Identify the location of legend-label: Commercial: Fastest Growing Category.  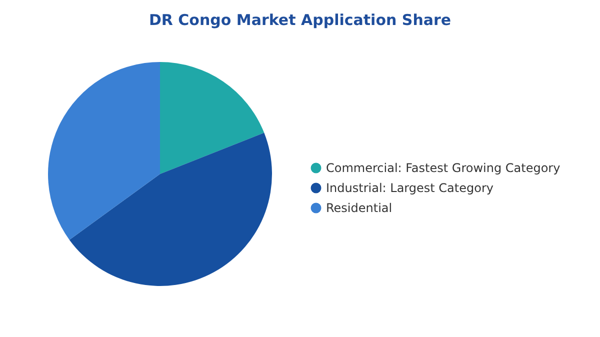
(443, 168).